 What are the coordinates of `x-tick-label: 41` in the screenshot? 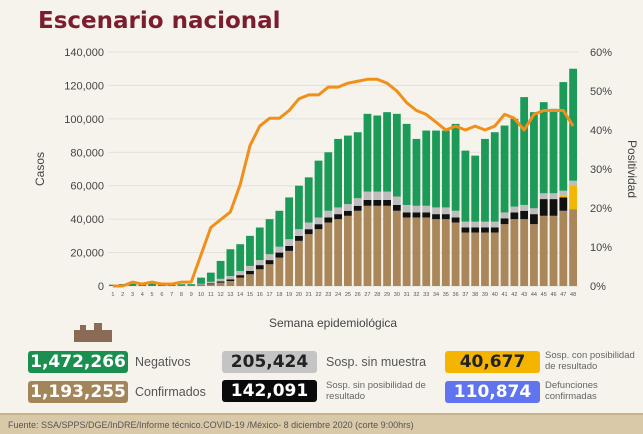 It's located at (505, 295).